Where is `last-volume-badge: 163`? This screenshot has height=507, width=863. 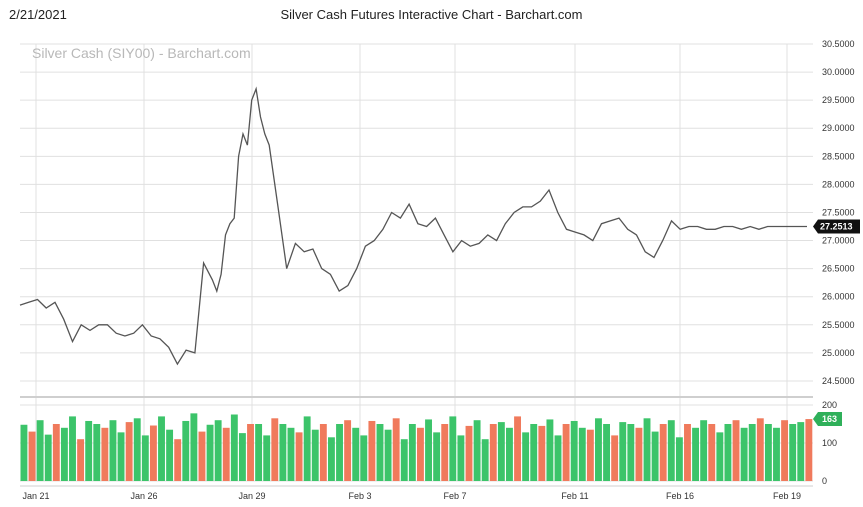 last-volume-badge: 163 is located at coordinates (827, 419).